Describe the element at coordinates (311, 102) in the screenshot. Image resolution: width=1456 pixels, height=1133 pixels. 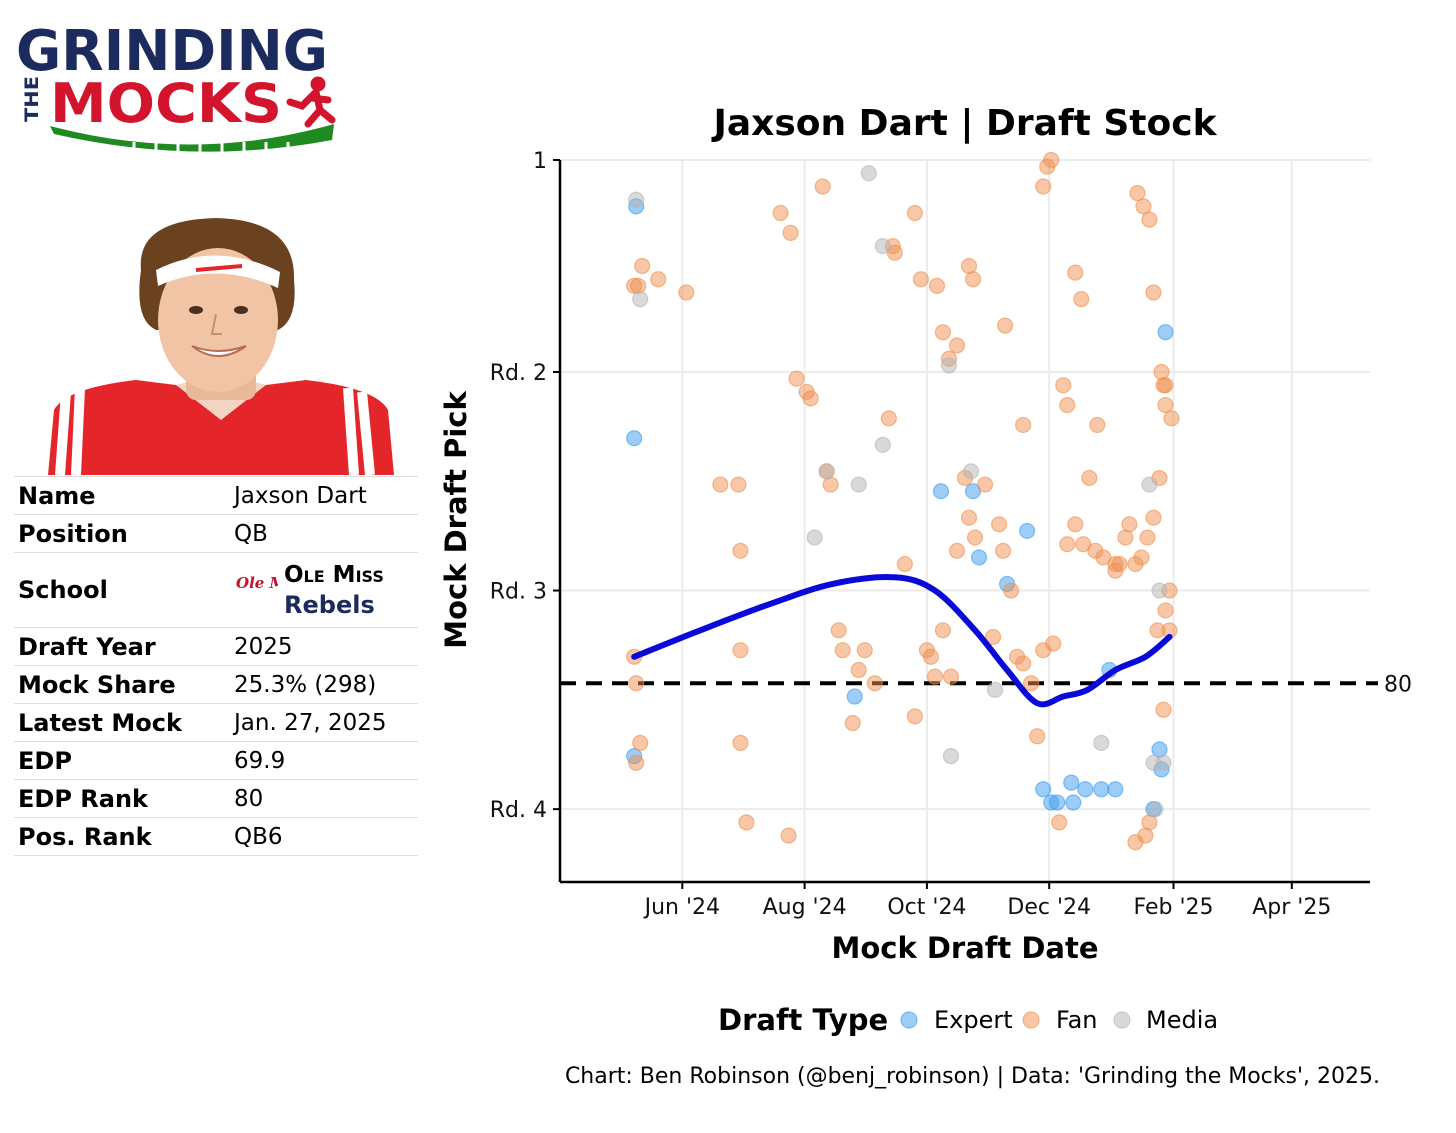
I see `runner-icon` at that location.